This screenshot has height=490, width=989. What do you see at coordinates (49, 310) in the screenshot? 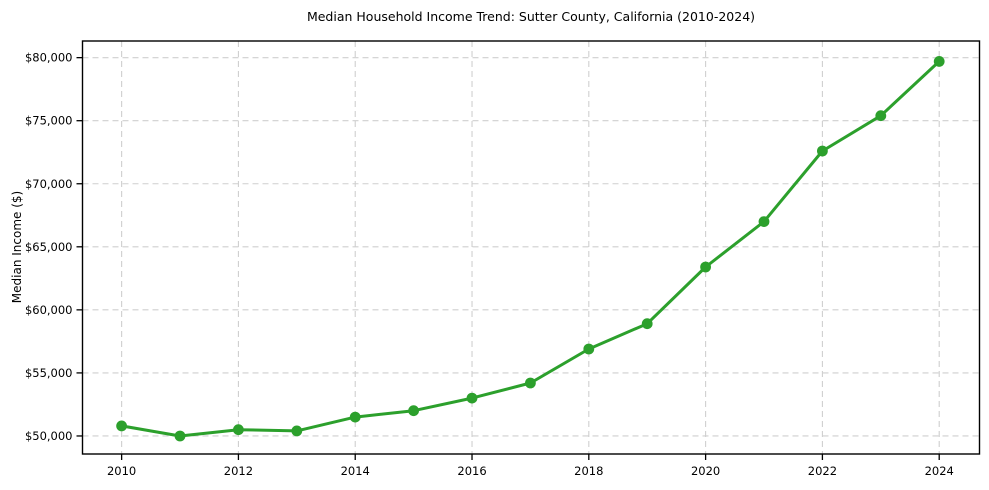
I see `y-tick-label: $60,000` at bounding box center [49, 310].